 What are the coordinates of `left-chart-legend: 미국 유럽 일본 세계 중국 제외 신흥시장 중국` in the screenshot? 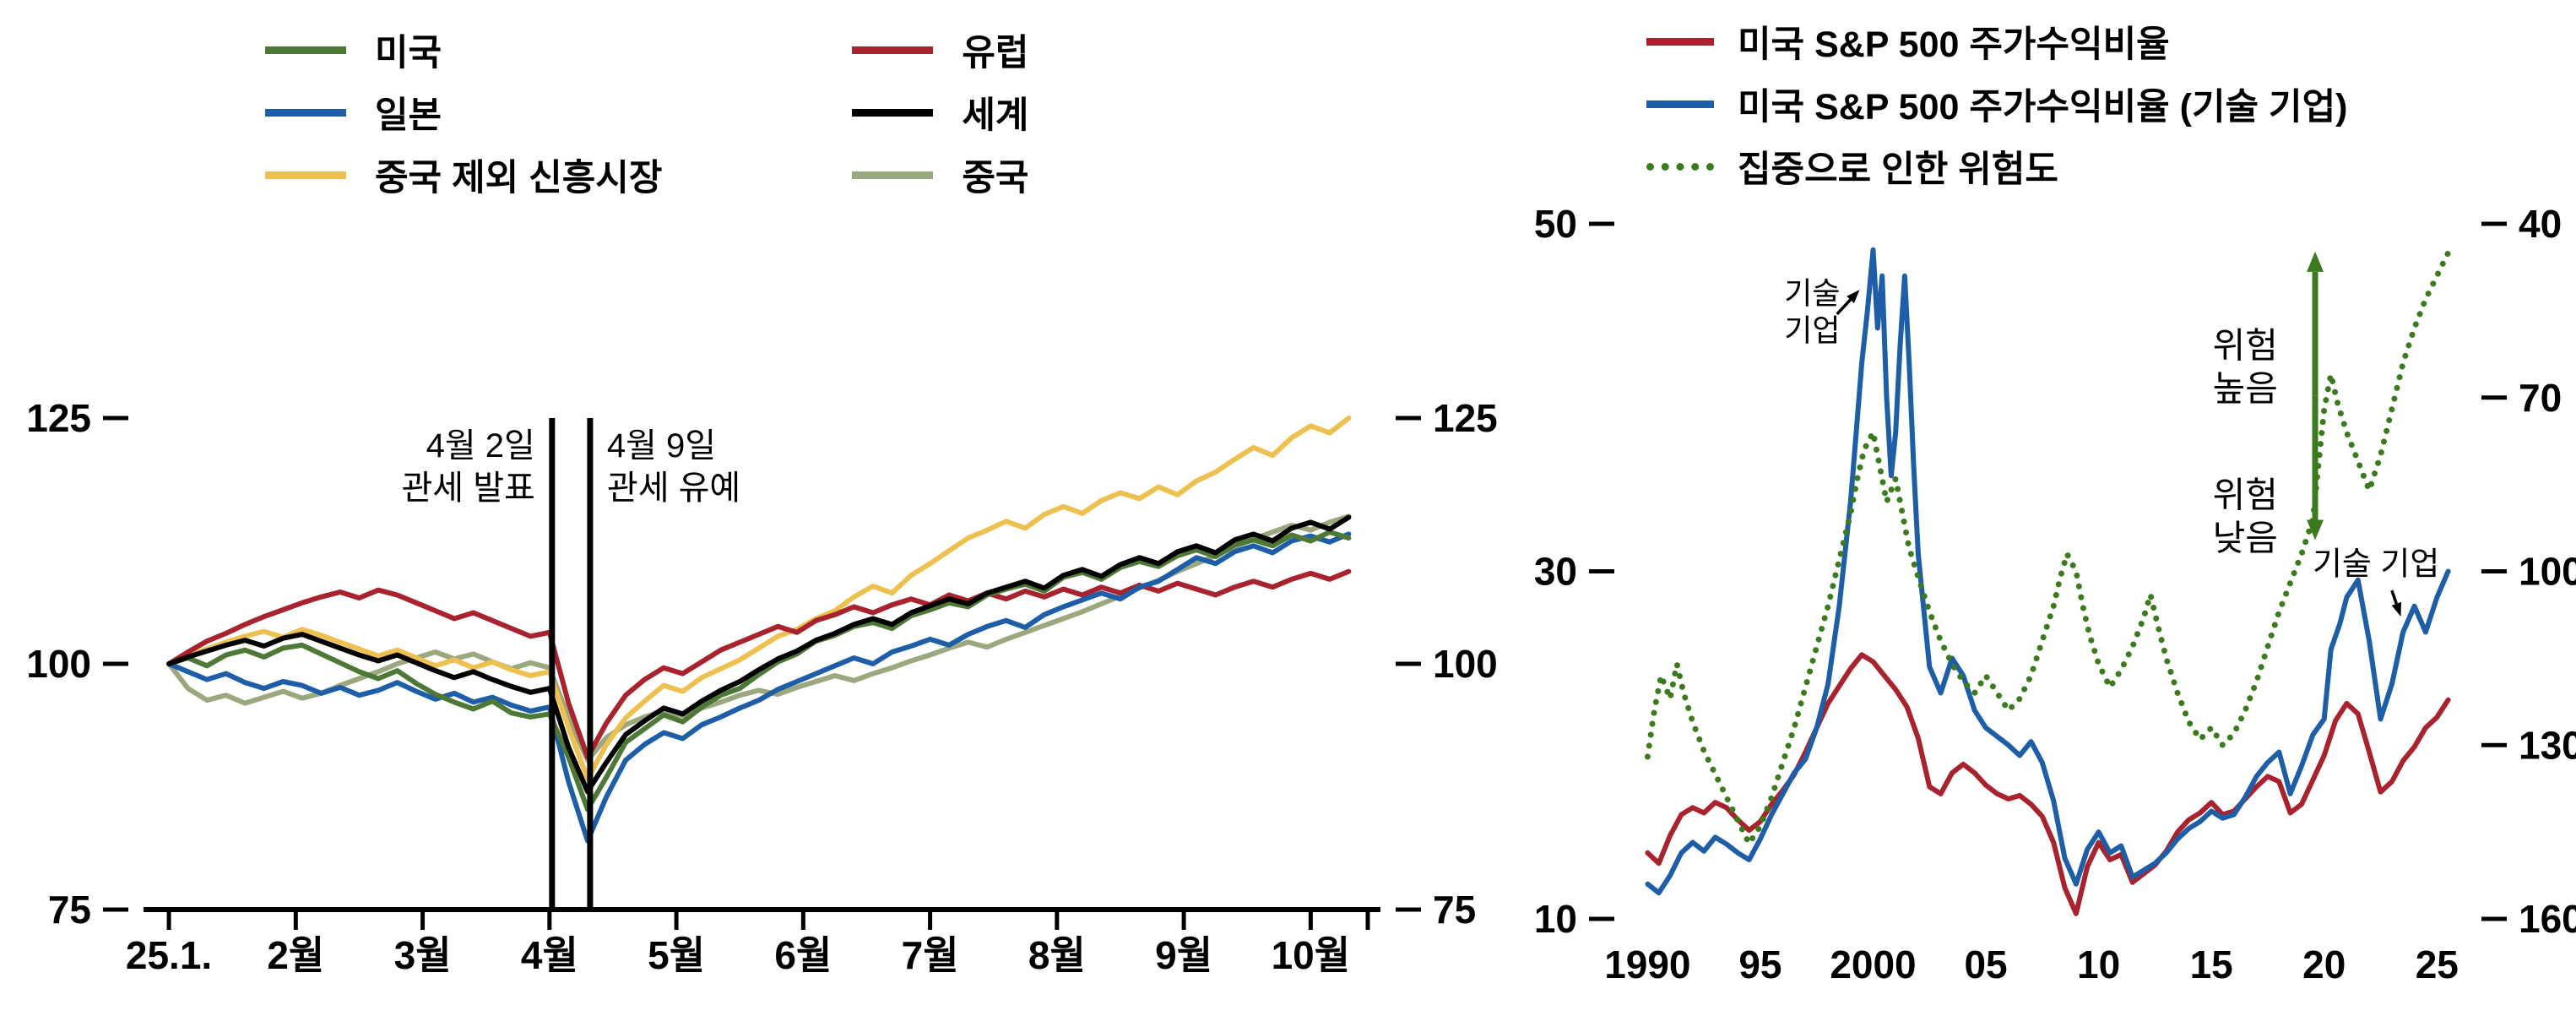 It's located at (647, 112).